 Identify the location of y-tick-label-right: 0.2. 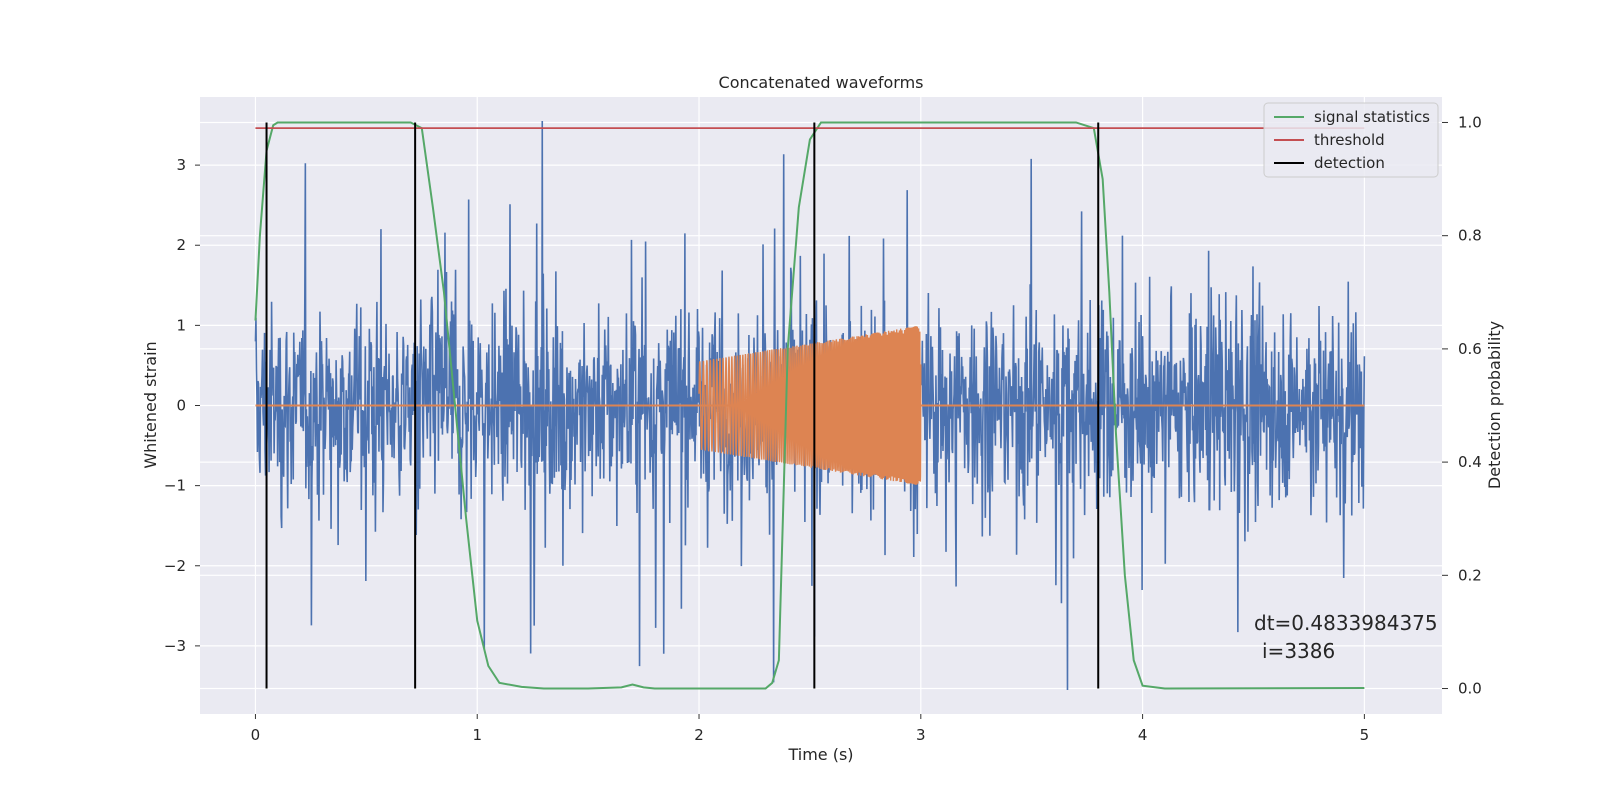
(1470, 575).